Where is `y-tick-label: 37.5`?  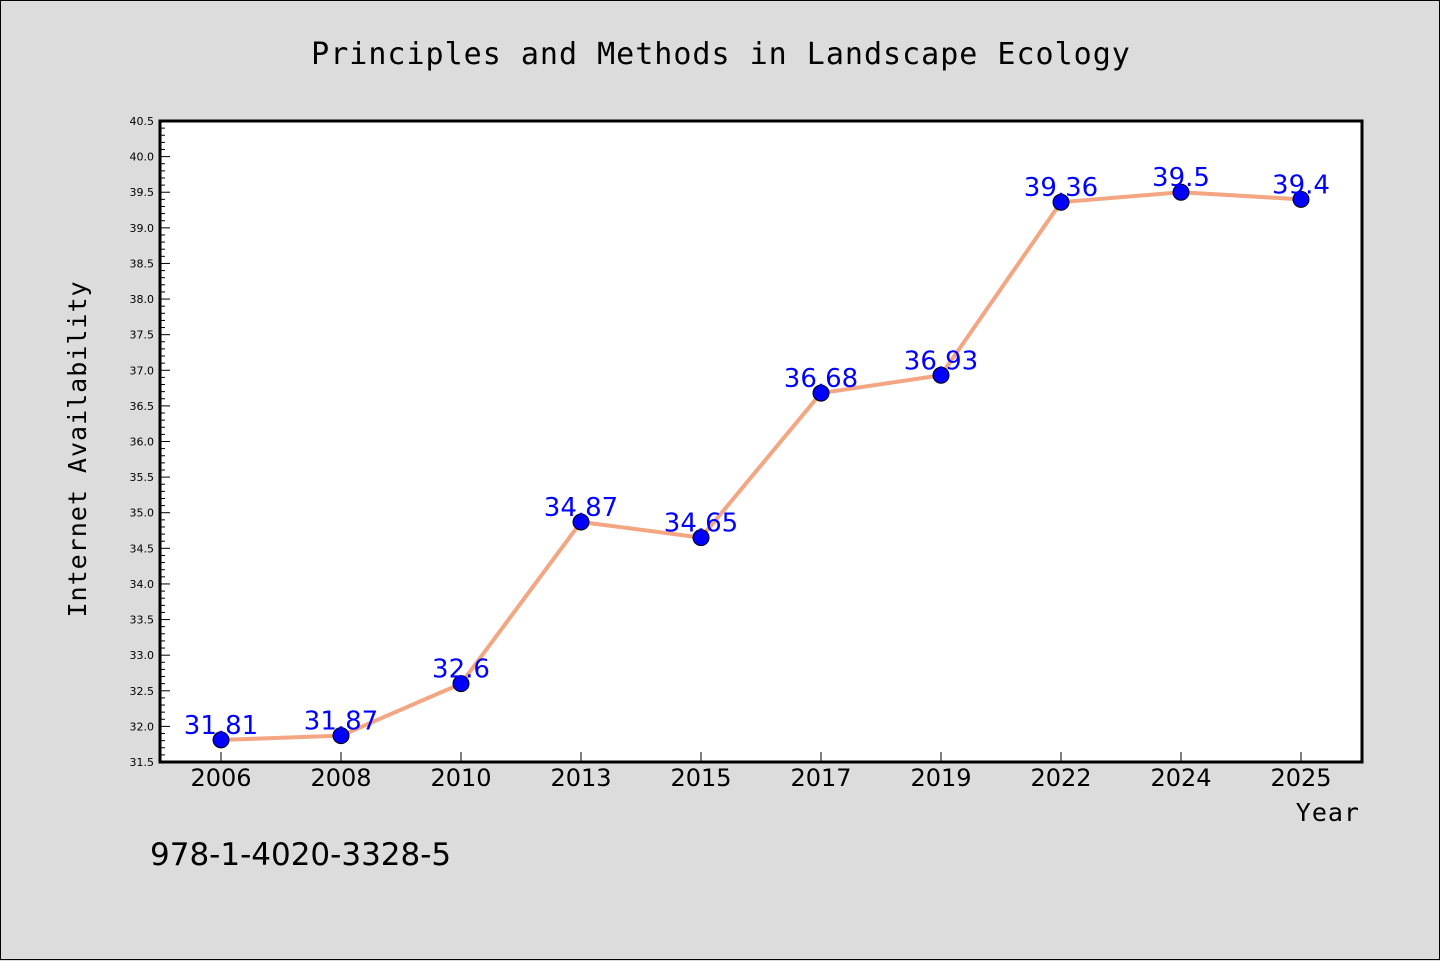 y-tick-label: 37.5 is located at coordinates (142, 335).